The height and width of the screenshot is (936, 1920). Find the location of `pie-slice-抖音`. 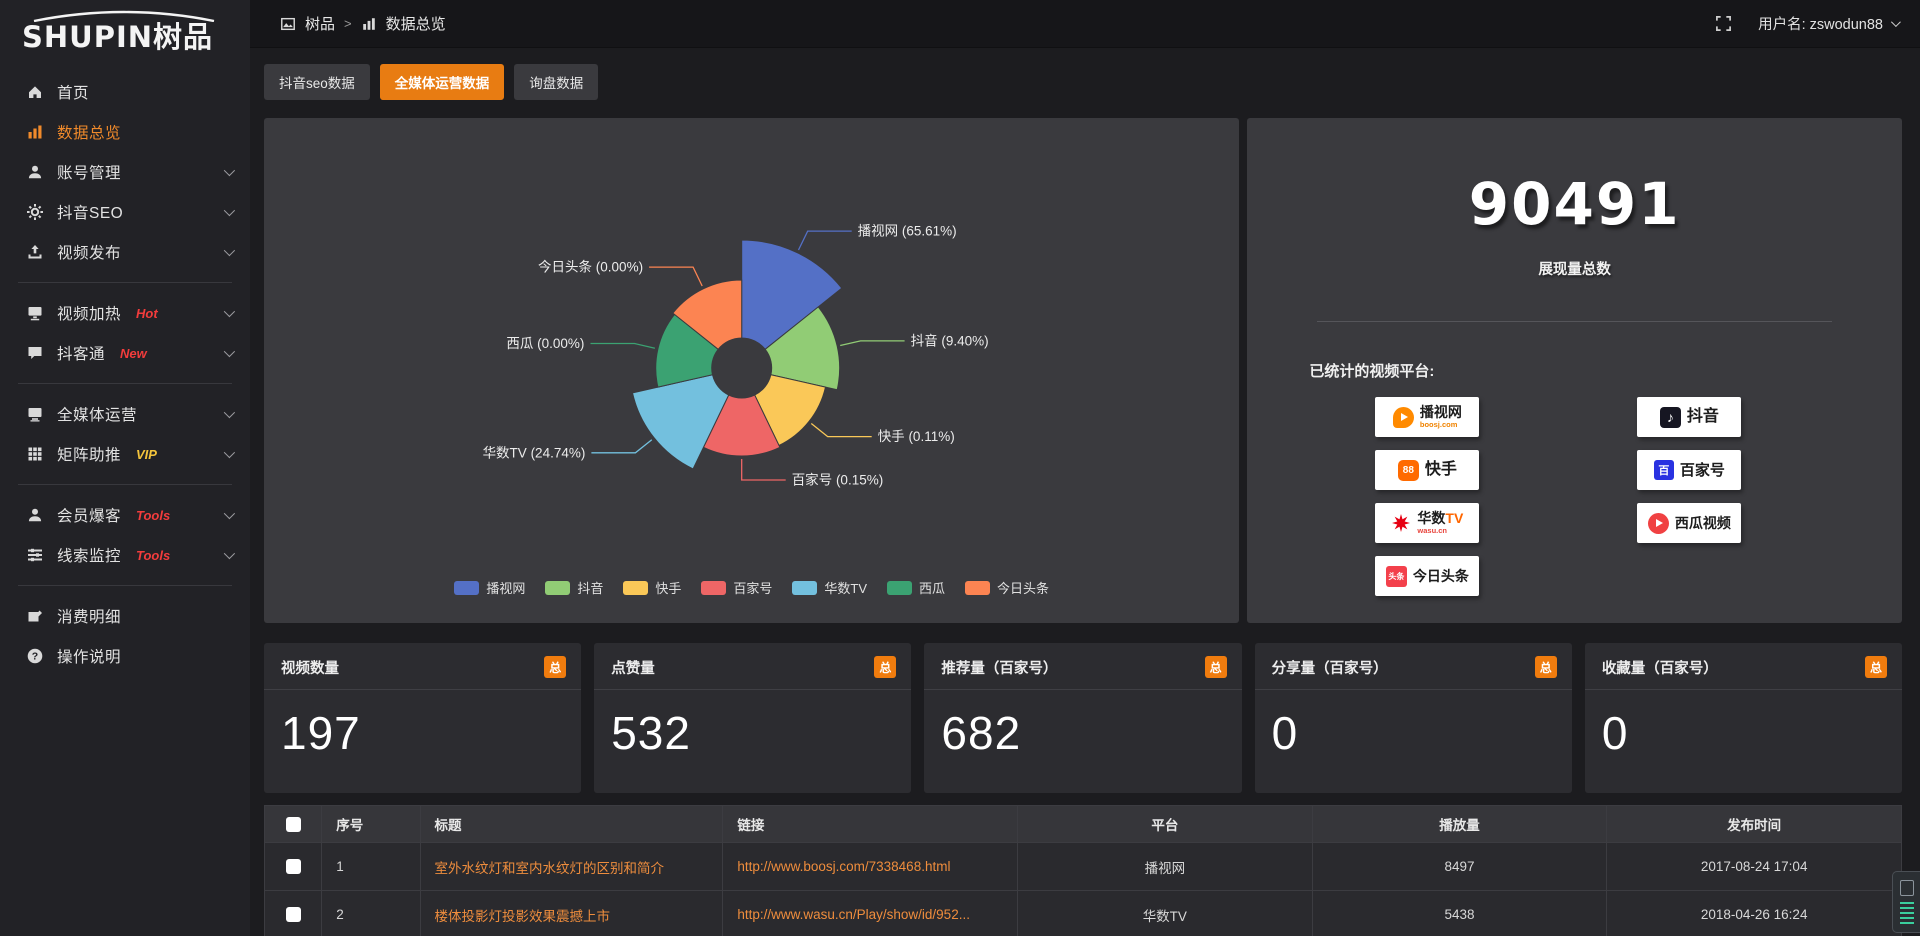

pie-slice-抖音 is located at coordinates (802, 348).